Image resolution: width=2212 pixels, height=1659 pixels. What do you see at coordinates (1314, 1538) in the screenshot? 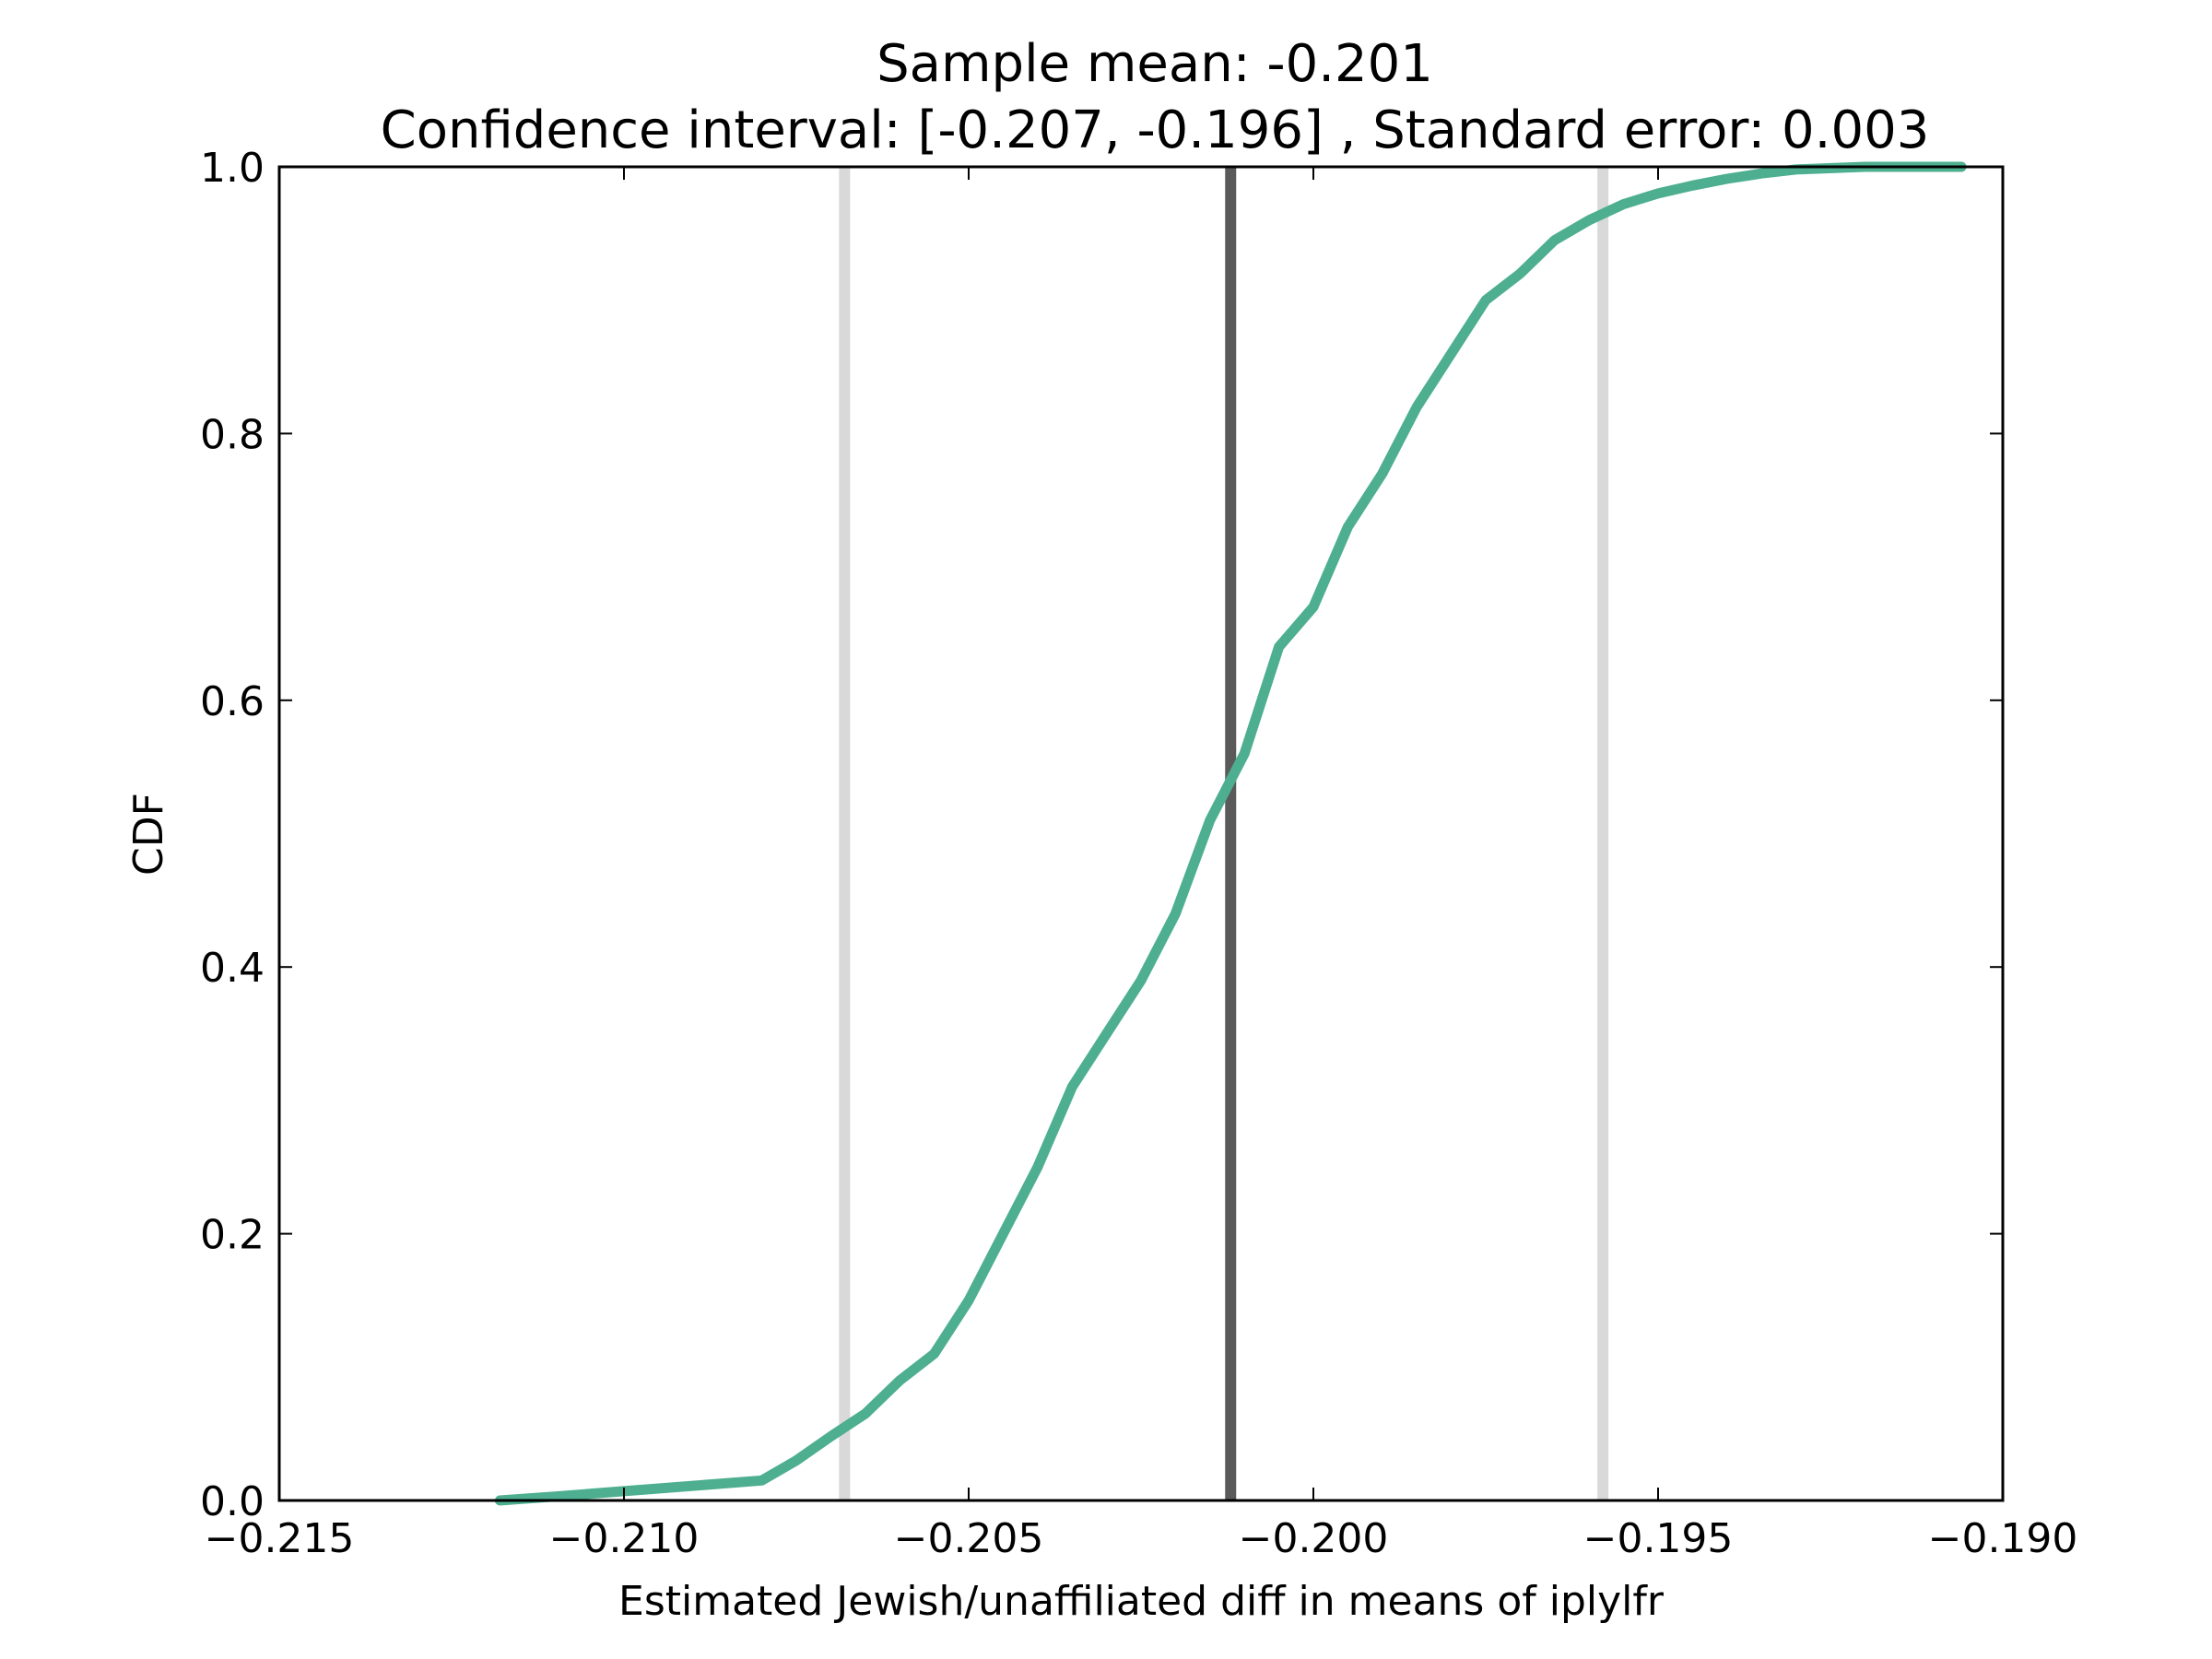
I see `x-tick-label-3: −0.200` at bounding box center [1314, 1538].